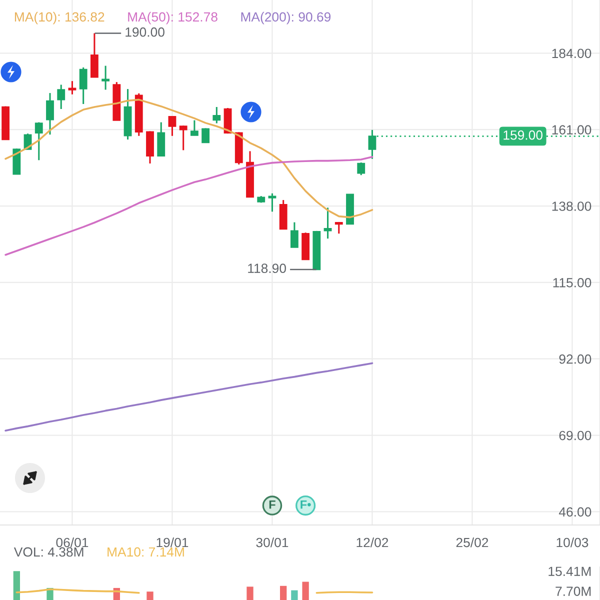  I want to click on text: MA(200): 90.69, so click(286, 18).